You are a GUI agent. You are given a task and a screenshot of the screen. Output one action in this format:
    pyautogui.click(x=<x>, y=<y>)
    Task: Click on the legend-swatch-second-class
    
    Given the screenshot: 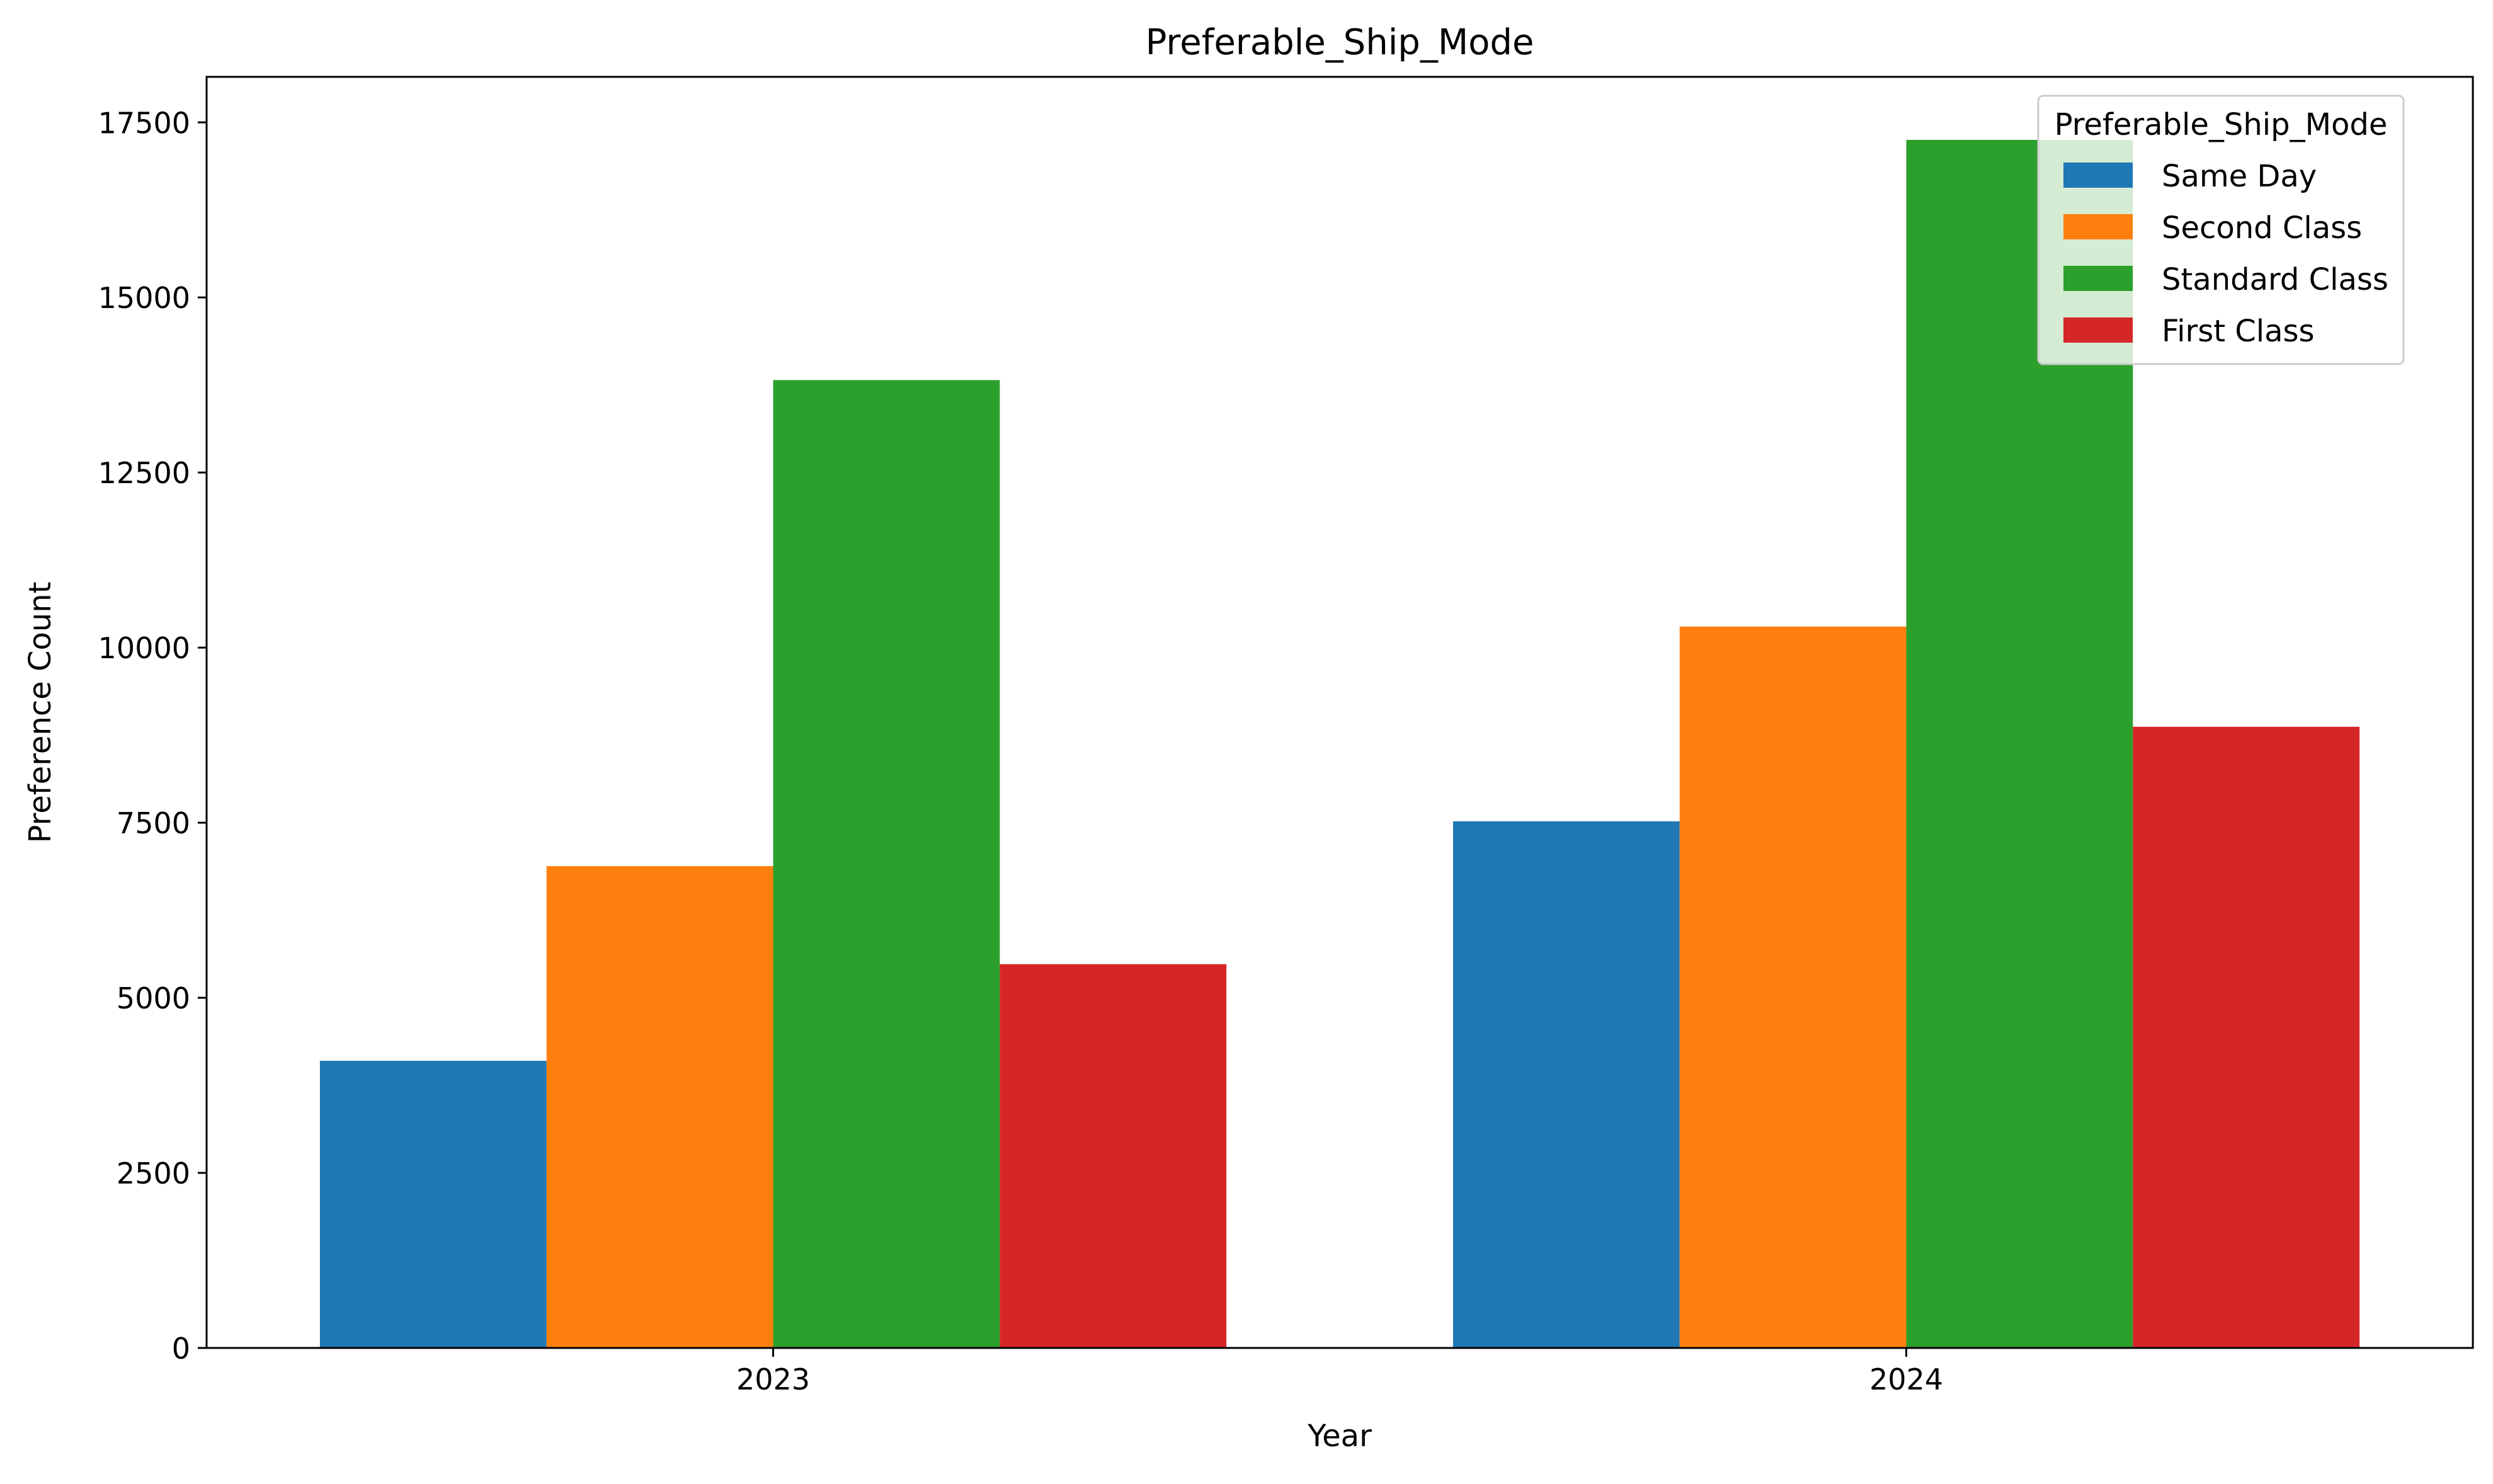 What is the action you would take?
    pyautogui.click(x=2098, y=226)
    